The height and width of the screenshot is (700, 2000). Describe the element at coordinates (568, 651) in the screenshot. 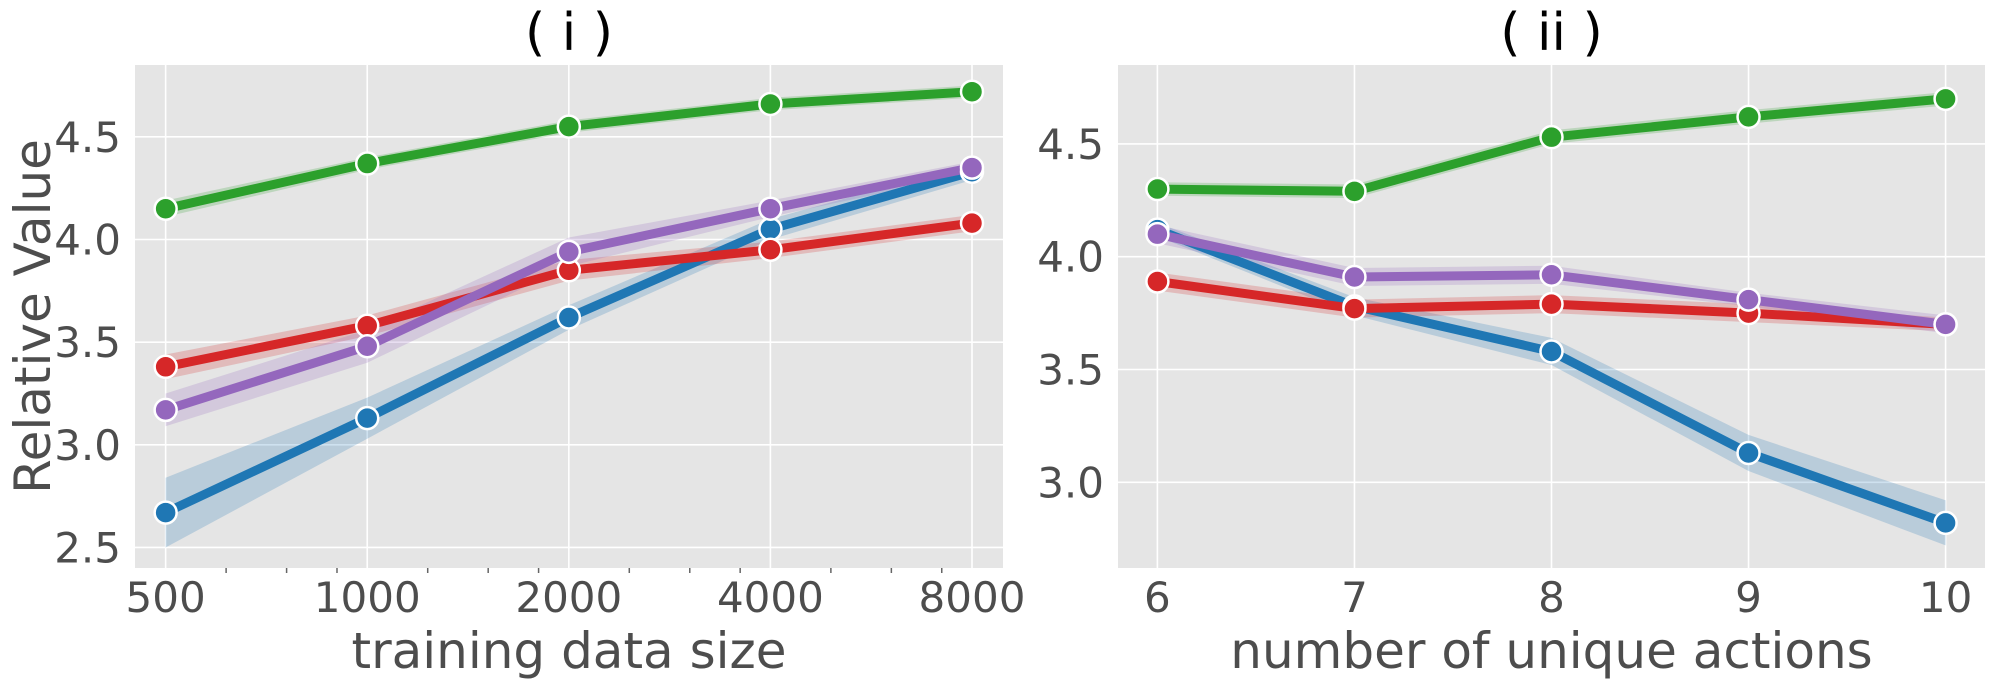

I see `x-axis-label: training data size` at that location.